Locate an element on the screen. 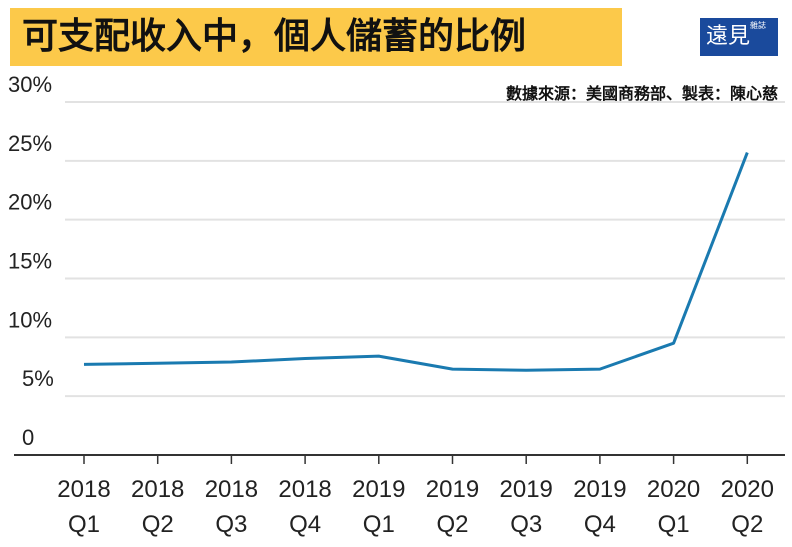  chart-title: 可支配收入中，個人儲蓄的比例 is located at coordinates (316, 37).